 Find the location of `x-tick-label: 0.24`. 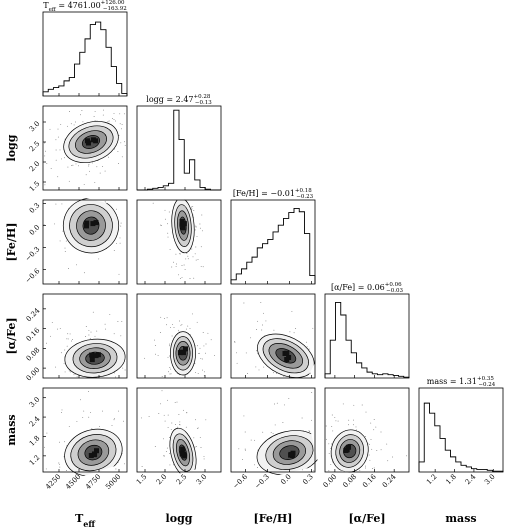

x-tick-label: 0.24 is located at coordinates (389, 480).